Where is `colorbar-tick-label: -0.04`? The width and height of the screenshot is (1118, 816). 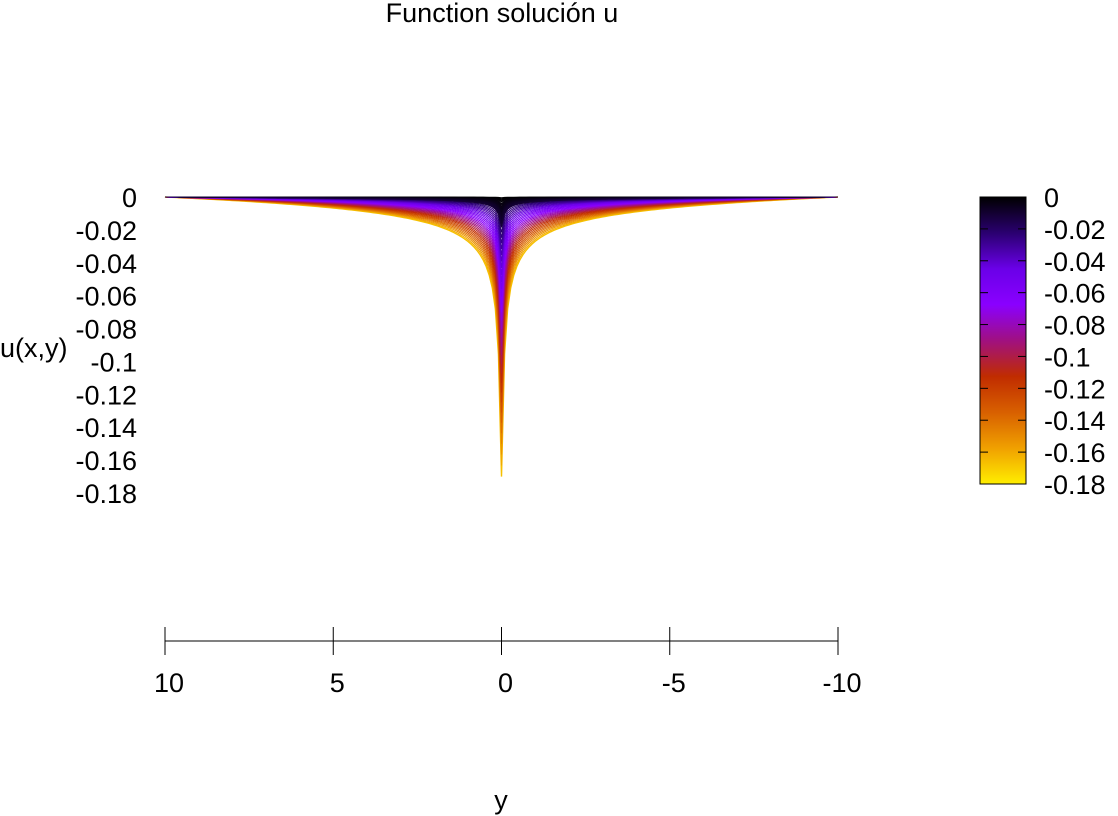
colorbar-tick-label: -0.04 is located at coordinates (1075, 262).